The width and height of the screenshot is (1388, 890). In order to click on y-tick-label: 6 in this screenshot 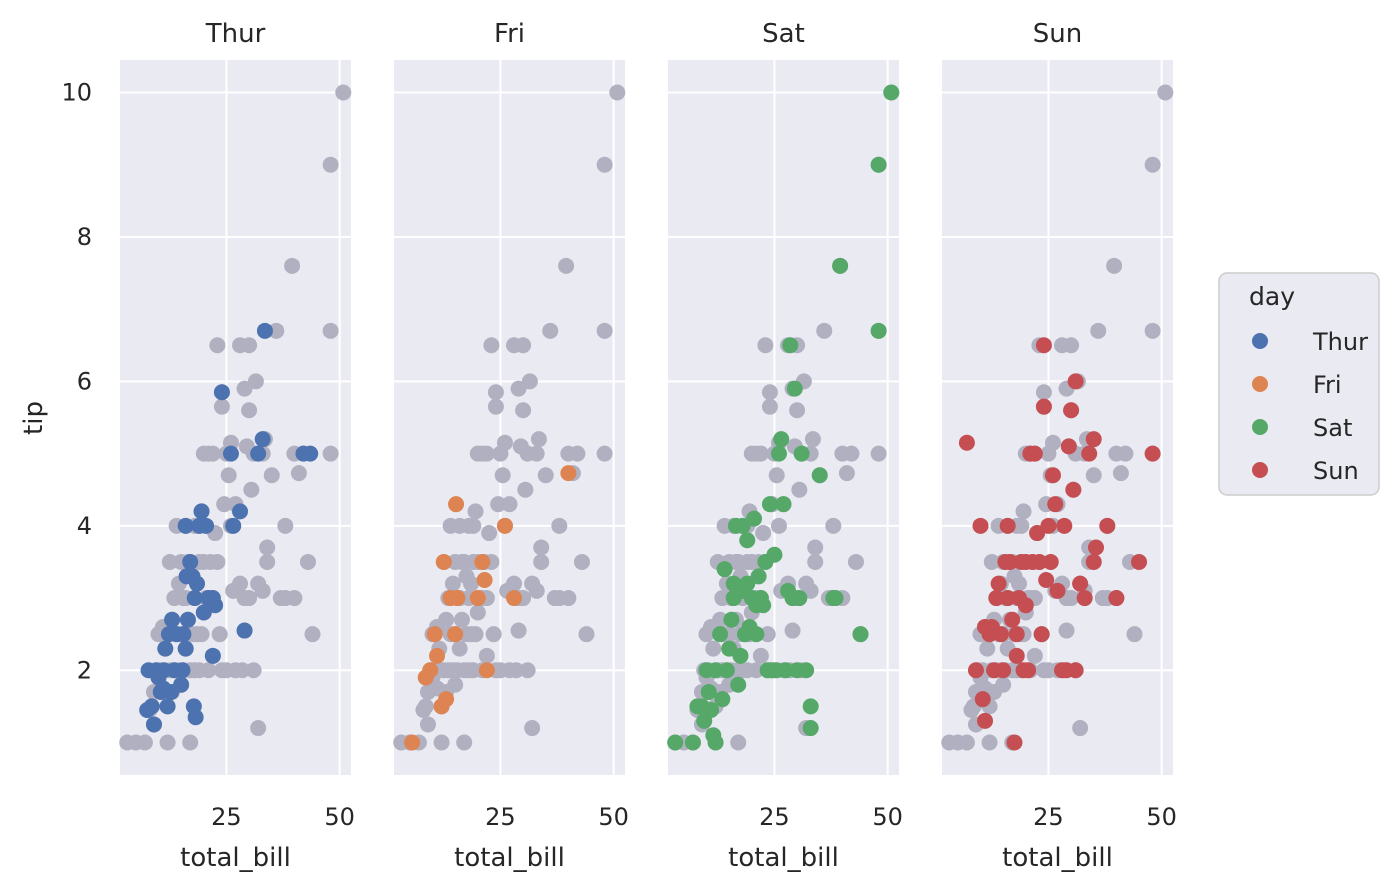, I will do `click(84, 381)`.